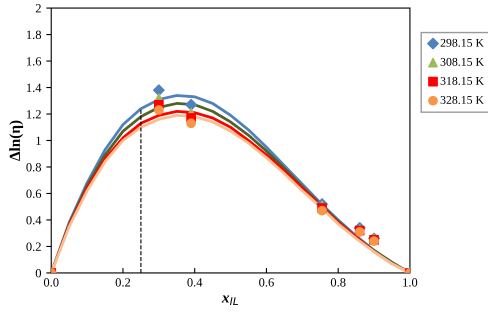 This screenshot has width=488, height=323. What do you see at coordinates (16, 140) in the screenshot?
I see `y-axis-title: Δln(η)` at bounding box center [16, 140].